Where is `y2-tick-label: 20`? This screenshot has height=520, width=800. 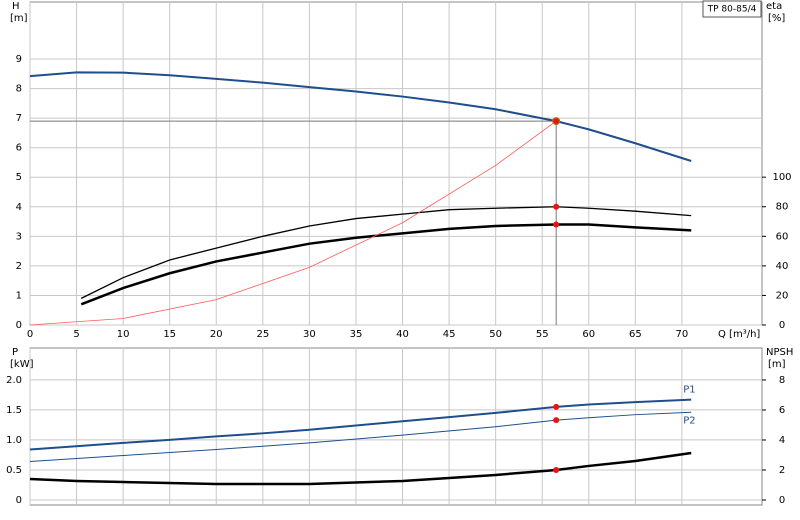 y2-tick-label: 20 is located at coordinates (782, 295).